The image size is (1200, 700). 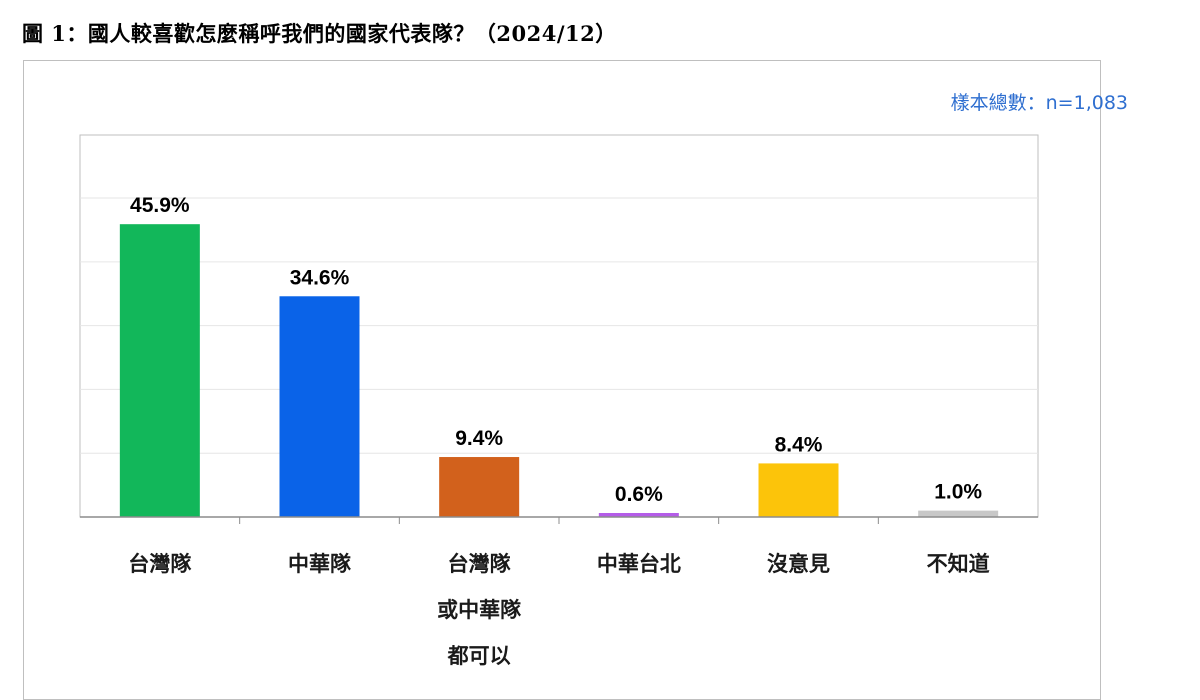 What do you see at coordinates (958, 492) in the screenshot?
I see `value-label: 1.0%` at bounding box center [958, 492].